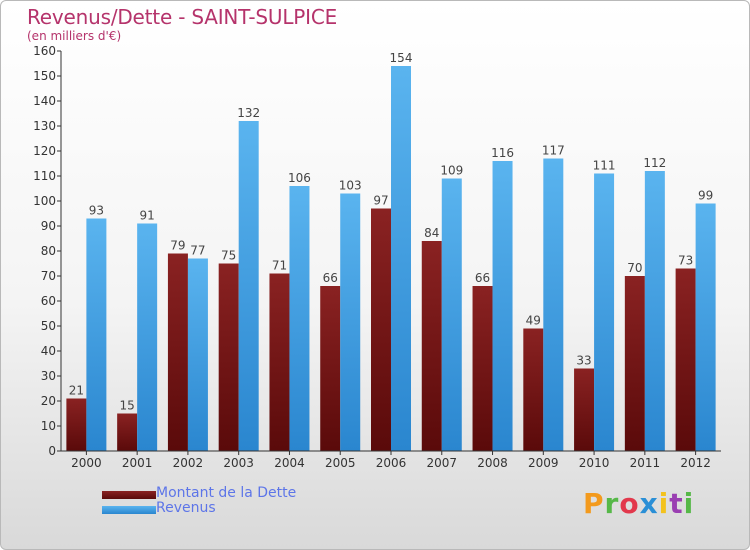 The height and width of the screenshot is (550, 750). What do you see at coordinates (226, 493) in the screenshot?
I see `legend-label-dette: Montant de la Dette` at bounding box center [226, 493].